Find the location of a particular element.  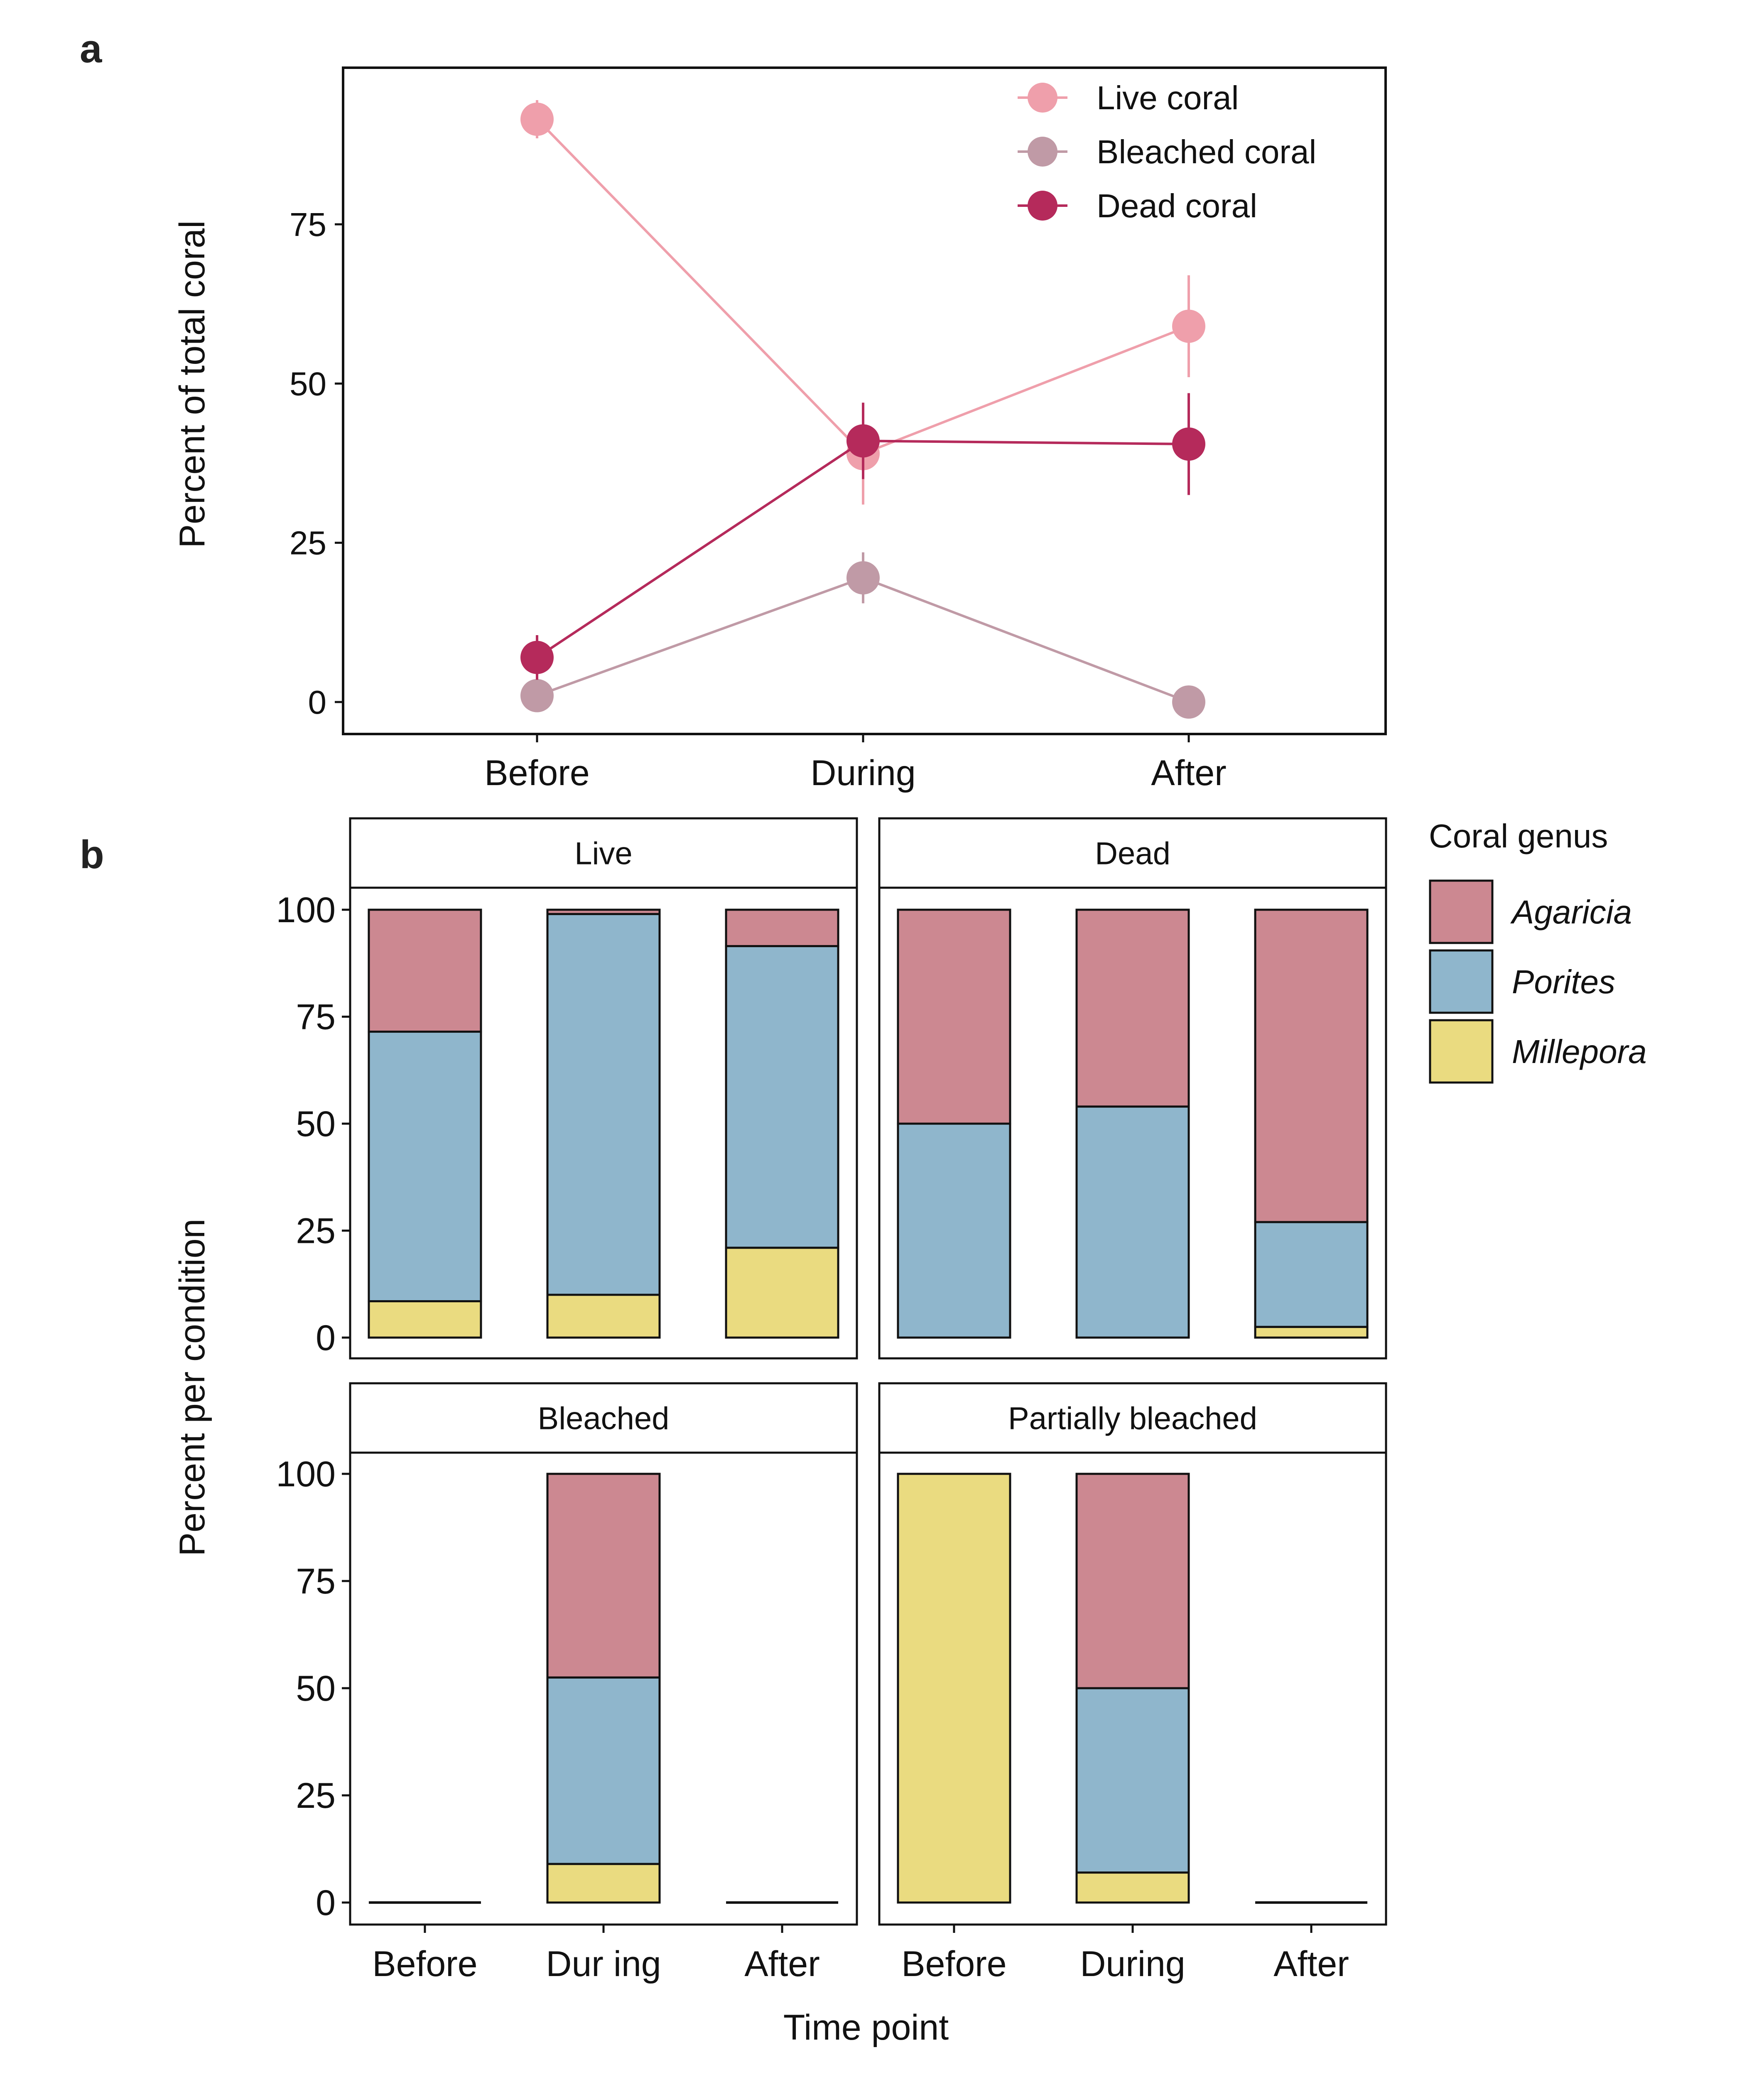

x-tick-label-a: After is located at coordinates (1189, 773).